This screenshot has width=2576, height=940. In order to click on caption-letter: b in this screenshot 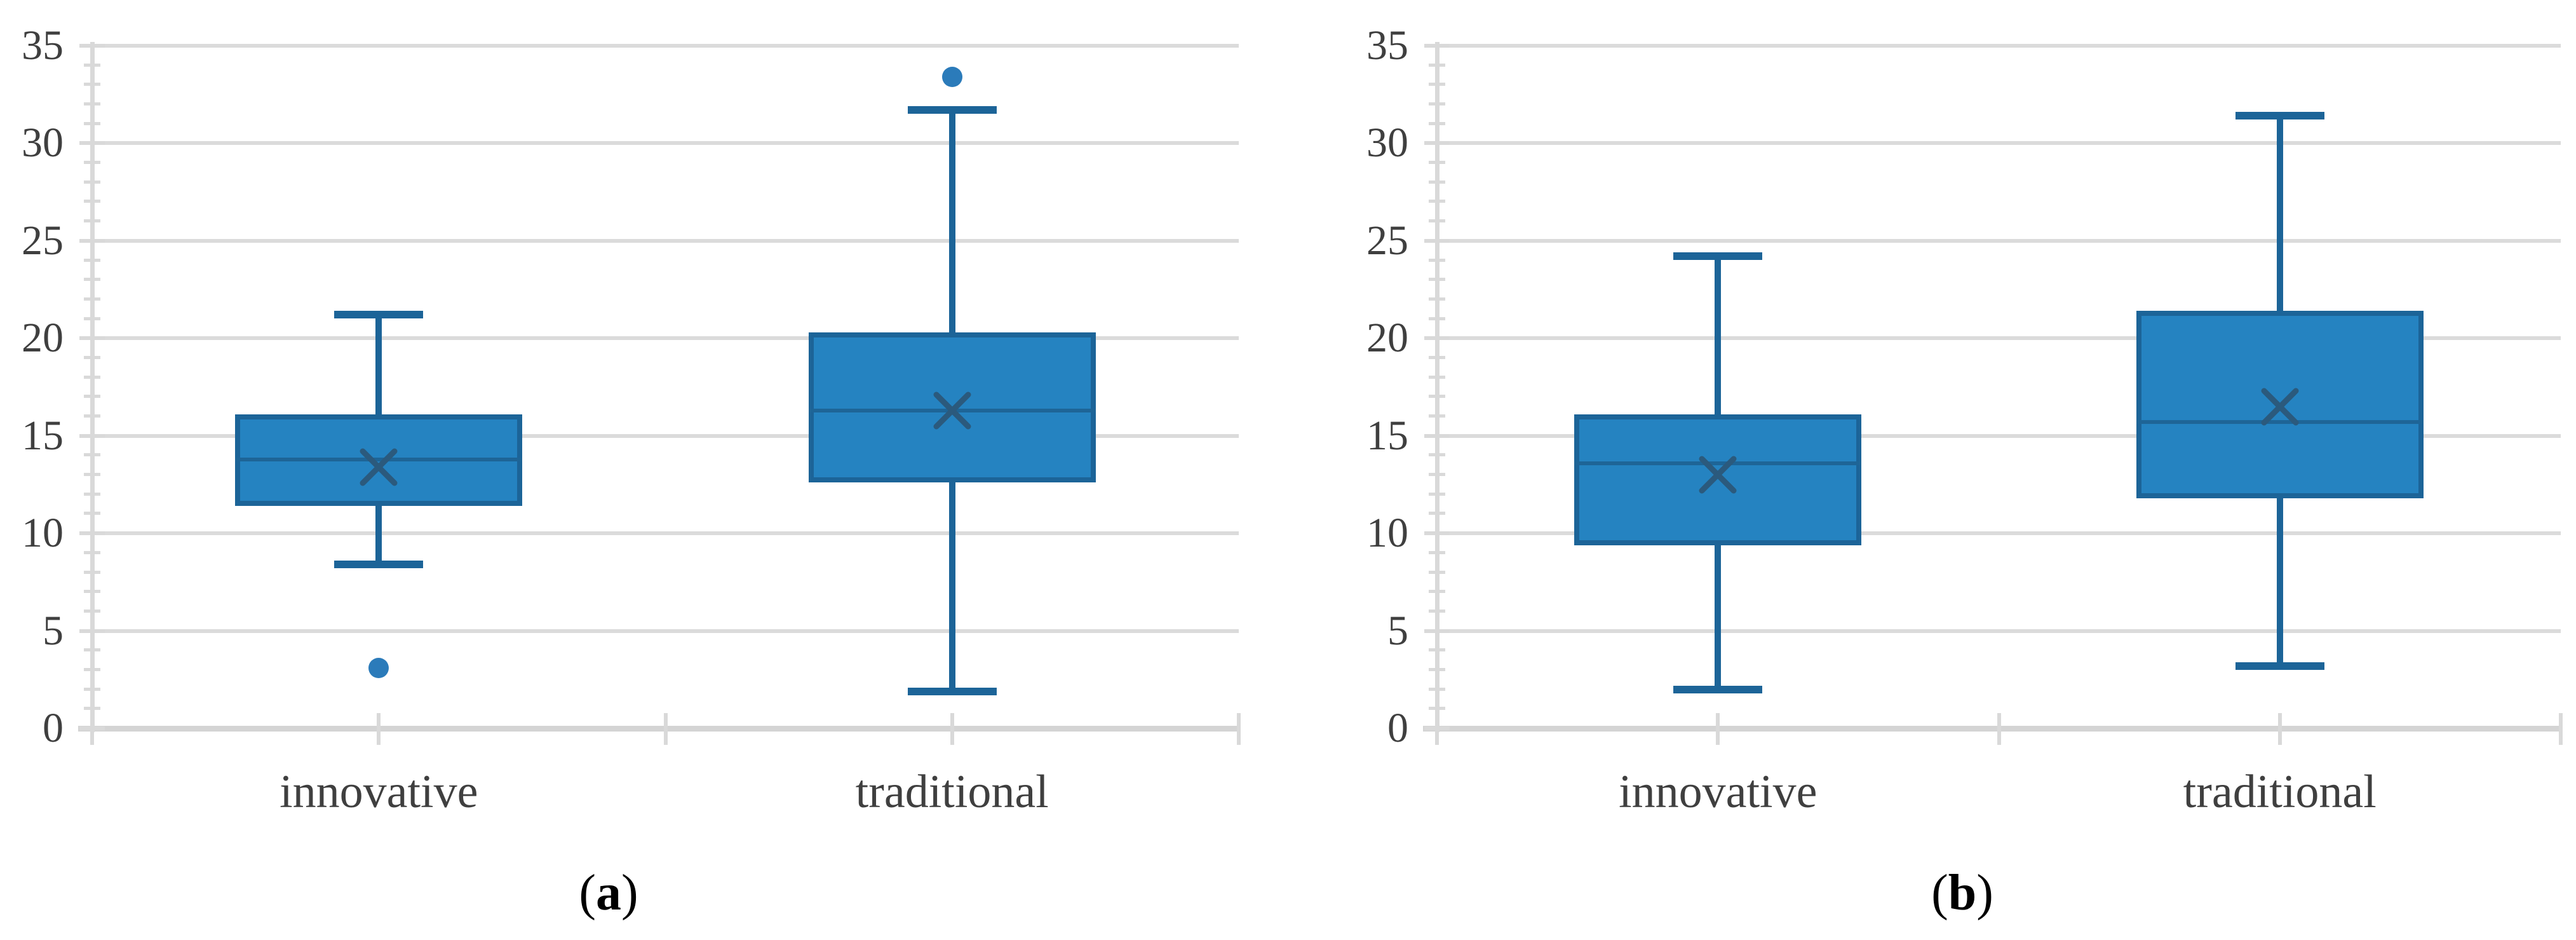, I will do `click(1962, 893)`.